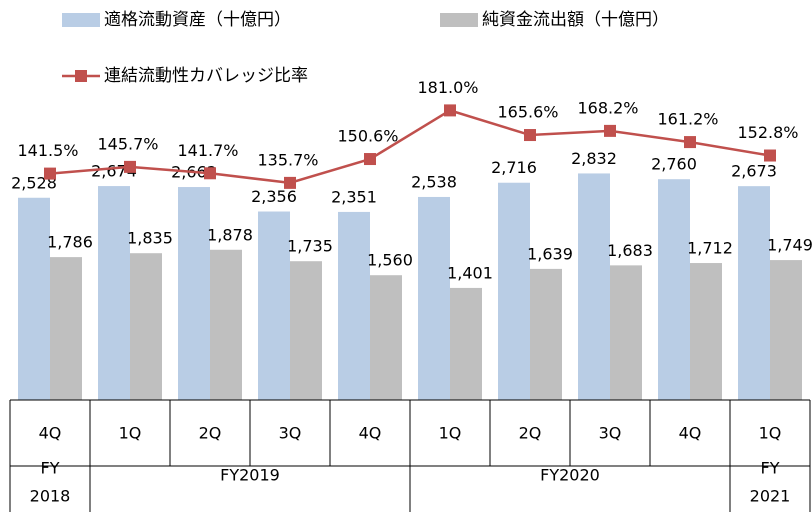  What do you see at coordinates (710, 248) in the screenshot?
I see `bar-value-label: 1,712` at bounding box center [710, 248].